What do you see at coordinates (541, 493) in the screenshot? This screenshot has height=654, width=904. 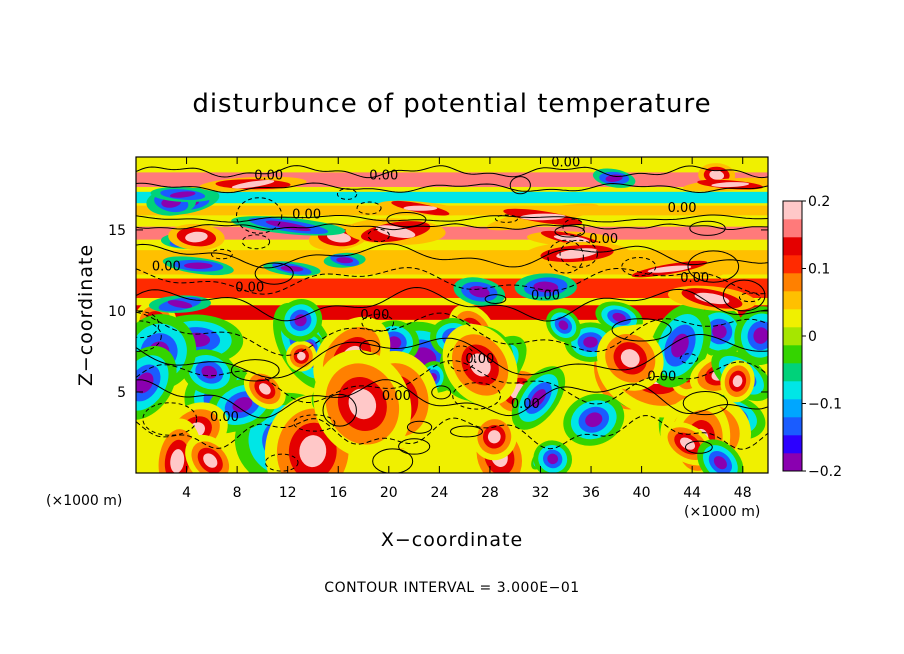 I see `x-tick-label: 32` at bounding box center [541, 493].